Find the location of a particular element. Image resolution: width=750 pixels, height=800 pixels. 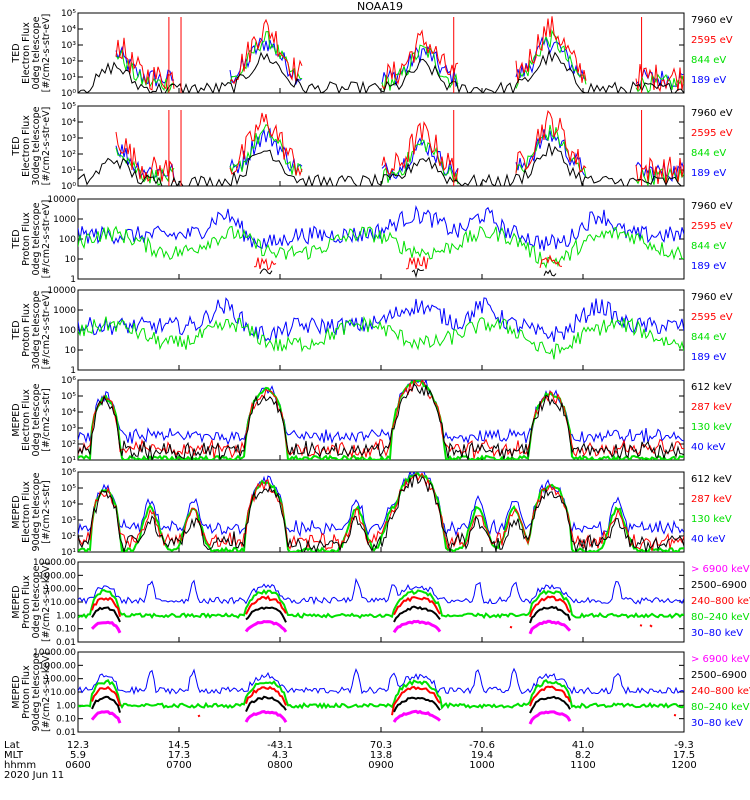

legend-entry: 612 keV is located at coordinates (711, 479).